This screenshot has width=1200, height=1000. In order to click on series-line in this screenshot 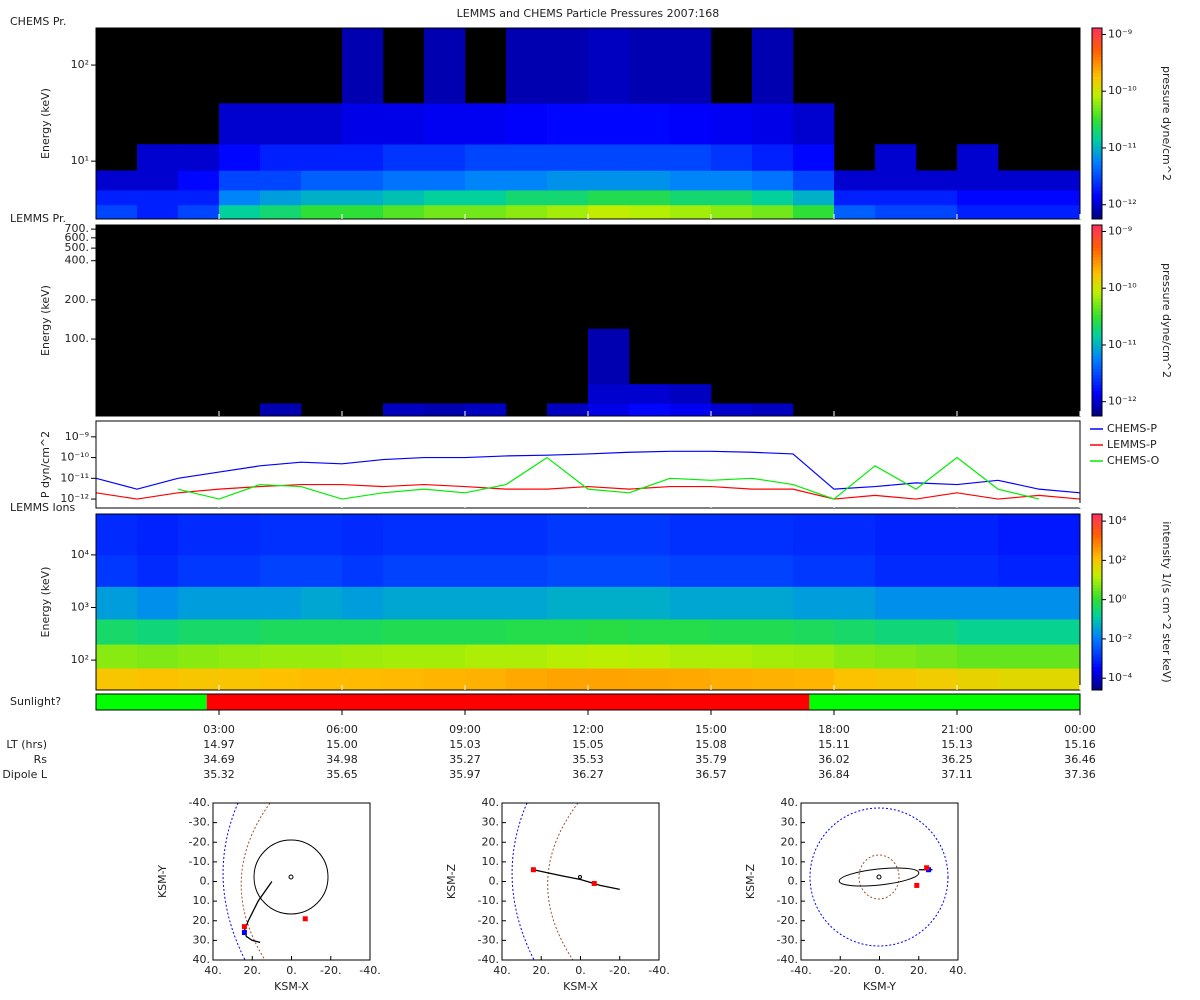, I will do `click(588, 472)`.